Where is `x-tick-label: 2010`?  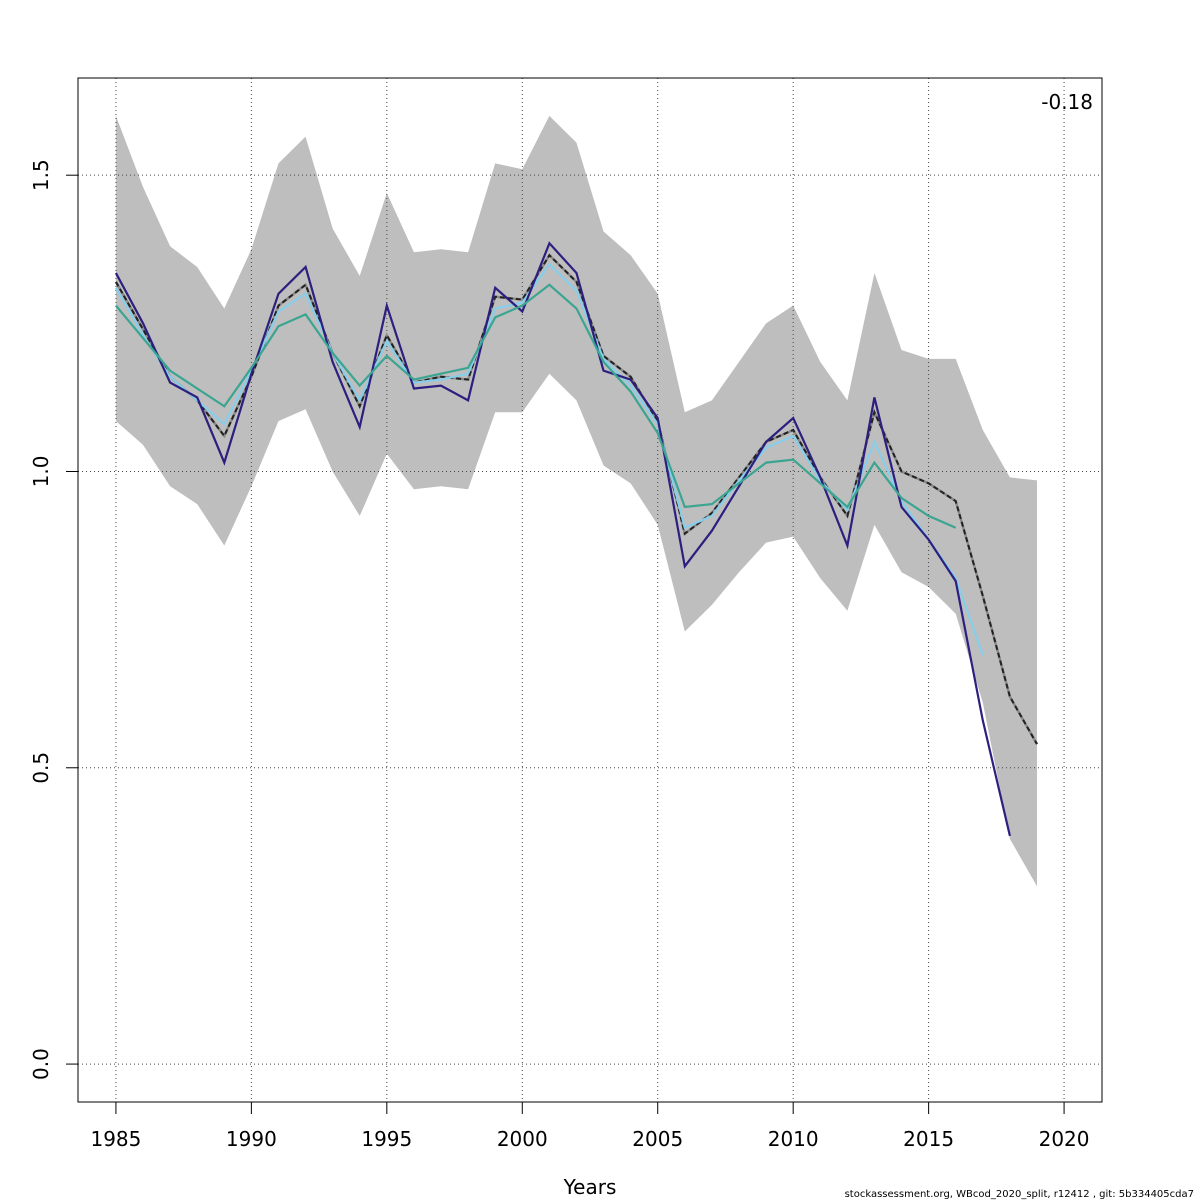
x-tick-label: 2010 is located at coordinates (793, 1139).